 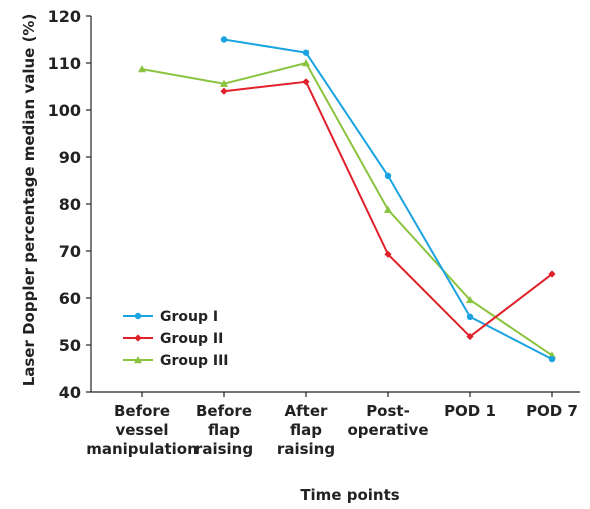 I want to click on x-tick-label: POD 1, so click(x=470, y=411).